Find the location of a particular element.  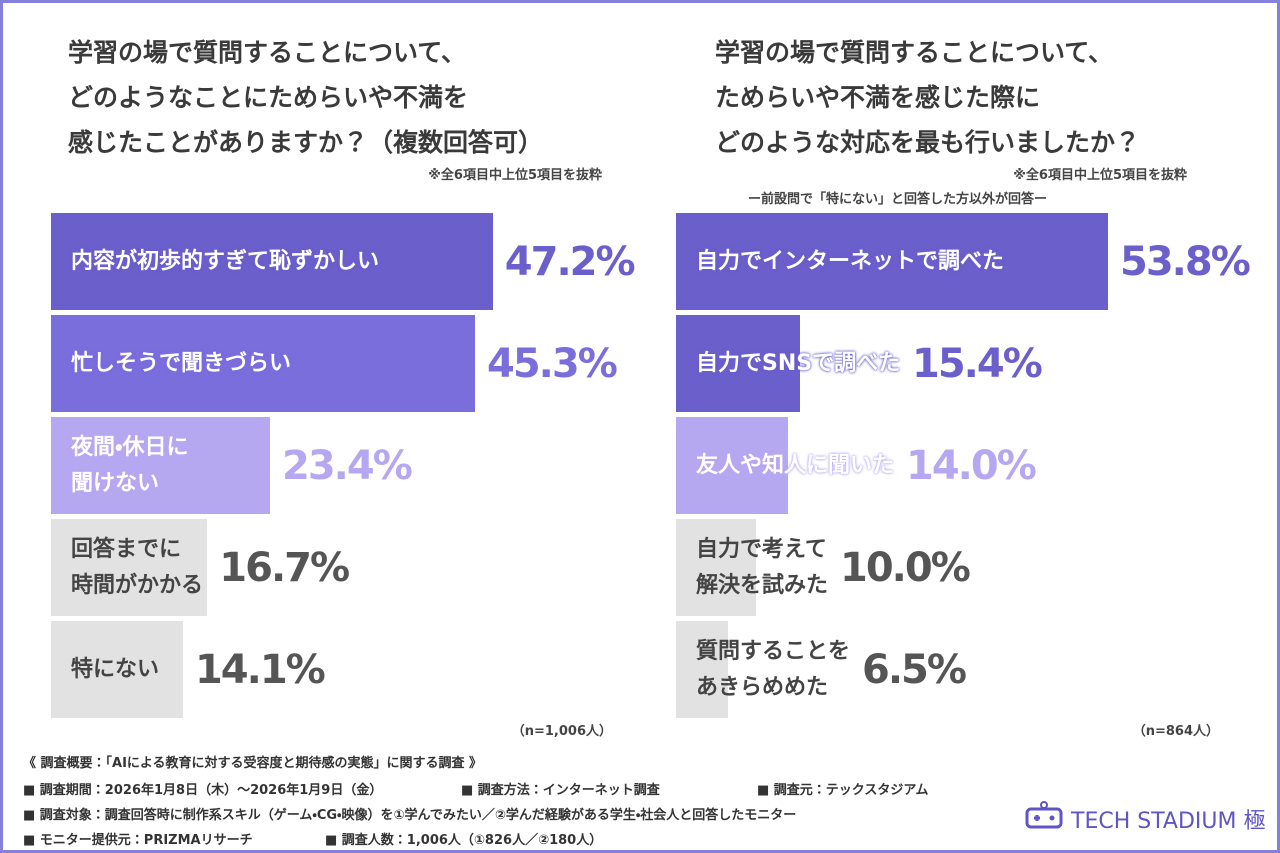

bar-label: 内容が初歩的すぎて恥ずかしい is located at coordinates (225, 261).